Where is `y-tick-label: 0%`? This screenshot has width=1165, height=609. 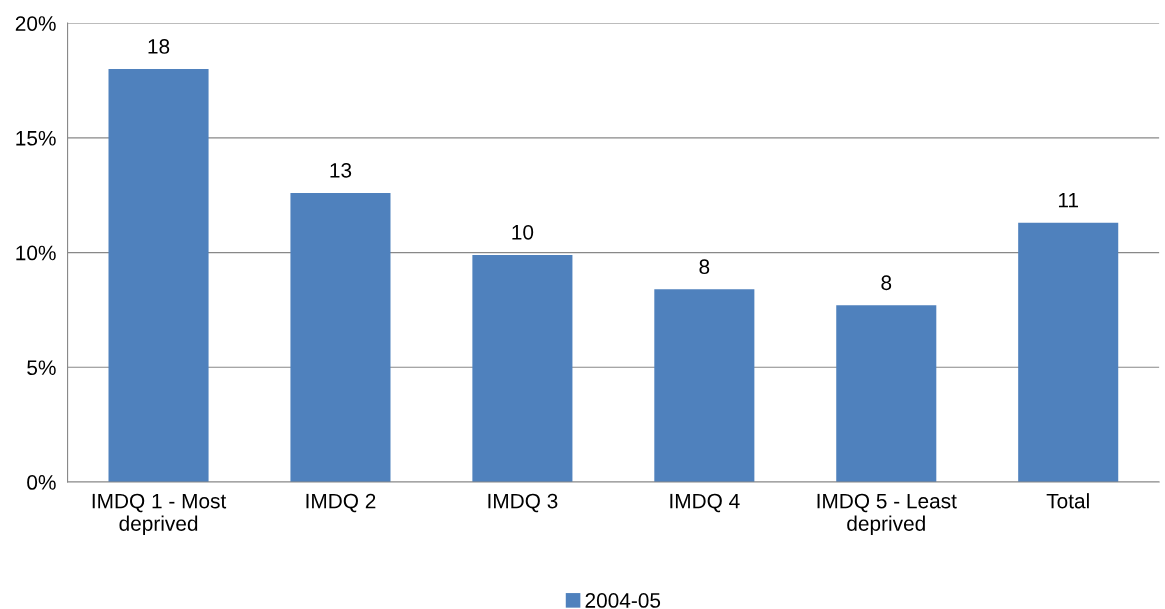
y-tick-label: 0% is located at coordinates (41, 482).